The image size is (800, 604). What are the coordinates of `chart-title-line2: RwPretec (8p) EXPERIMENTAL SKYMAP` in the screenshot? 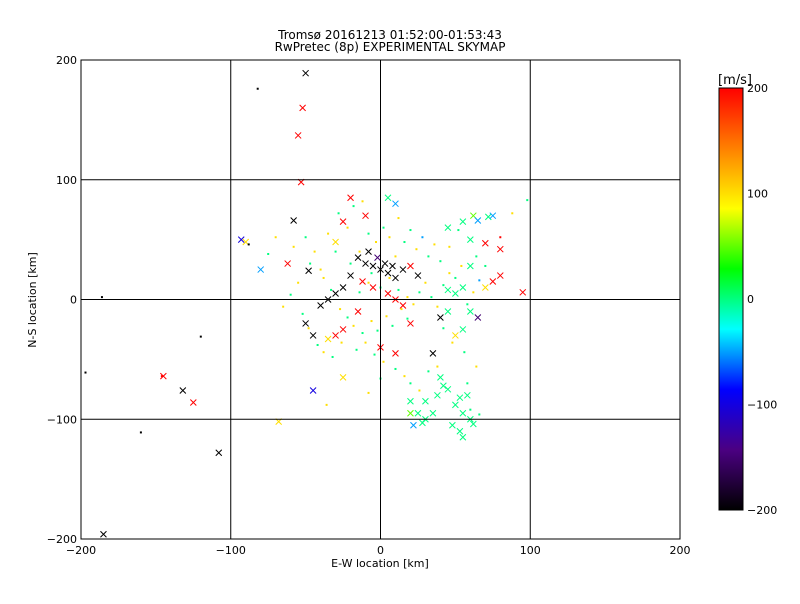 It's located at (390, 47).